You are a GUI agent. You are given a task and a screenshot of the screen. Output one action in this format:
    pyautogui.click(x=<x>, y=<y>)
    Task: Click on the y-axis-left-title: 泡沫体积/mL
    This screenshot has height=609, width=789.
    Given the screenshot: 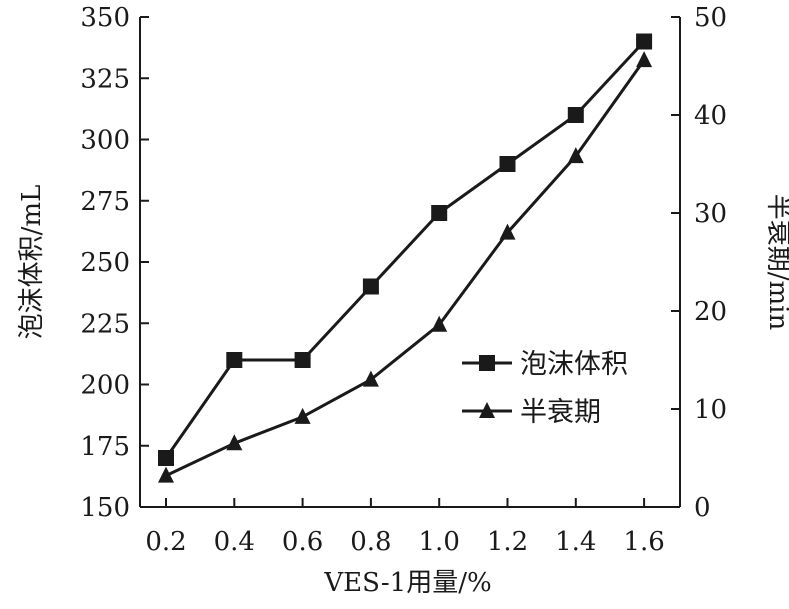 What is the action you would take?
    pyautogui.click(x=32, y=262)
    